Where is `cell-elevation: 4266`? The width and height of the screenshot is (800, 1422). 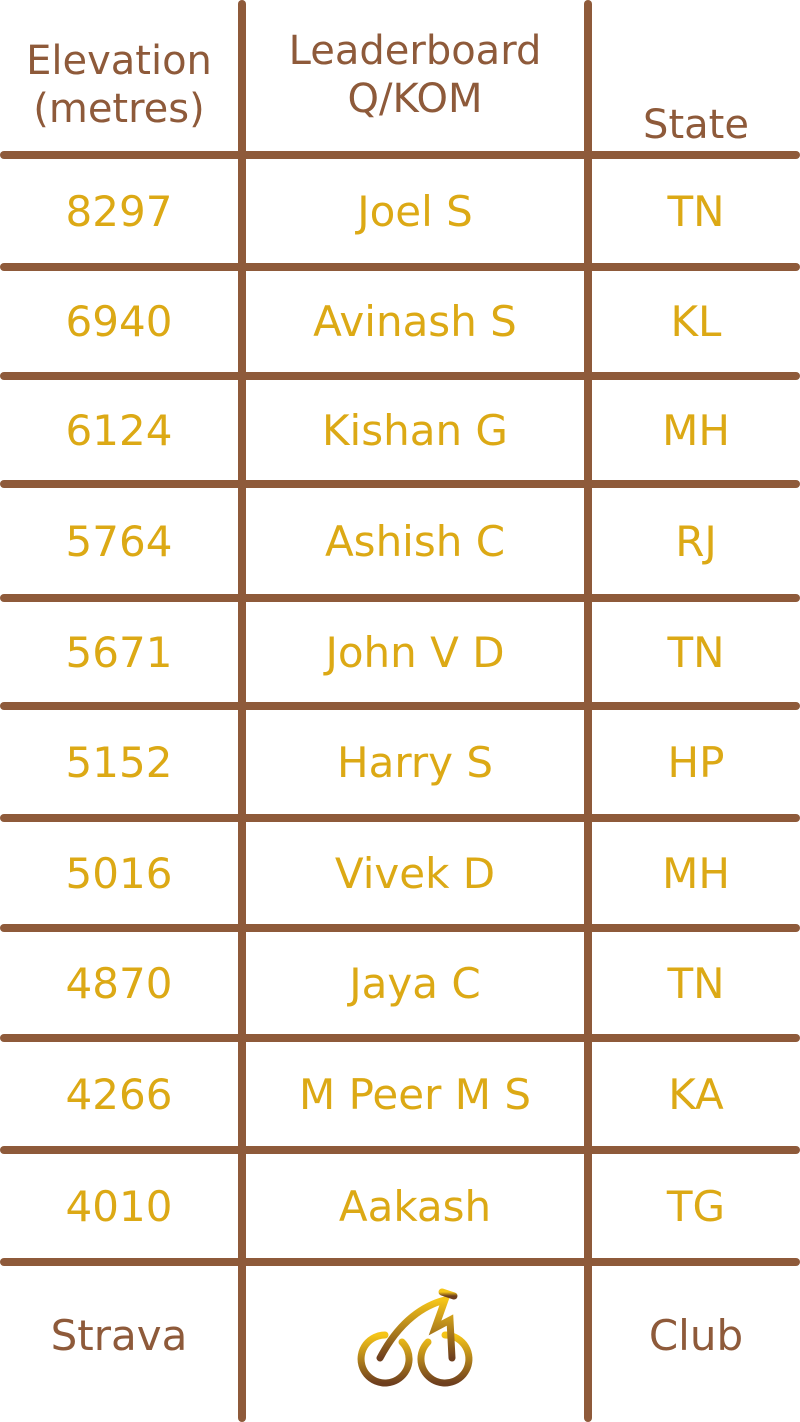
cell-elevation: 4266 is located at coordinates (119, 1094).